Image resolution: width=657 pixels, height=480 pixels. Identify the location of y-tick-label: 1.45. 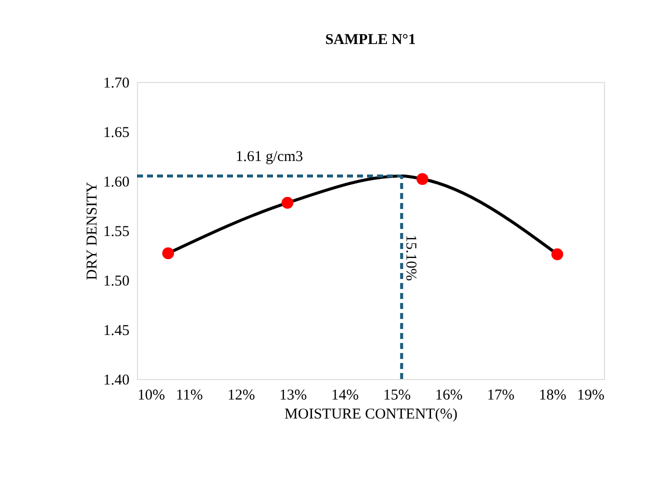
(116, 331).